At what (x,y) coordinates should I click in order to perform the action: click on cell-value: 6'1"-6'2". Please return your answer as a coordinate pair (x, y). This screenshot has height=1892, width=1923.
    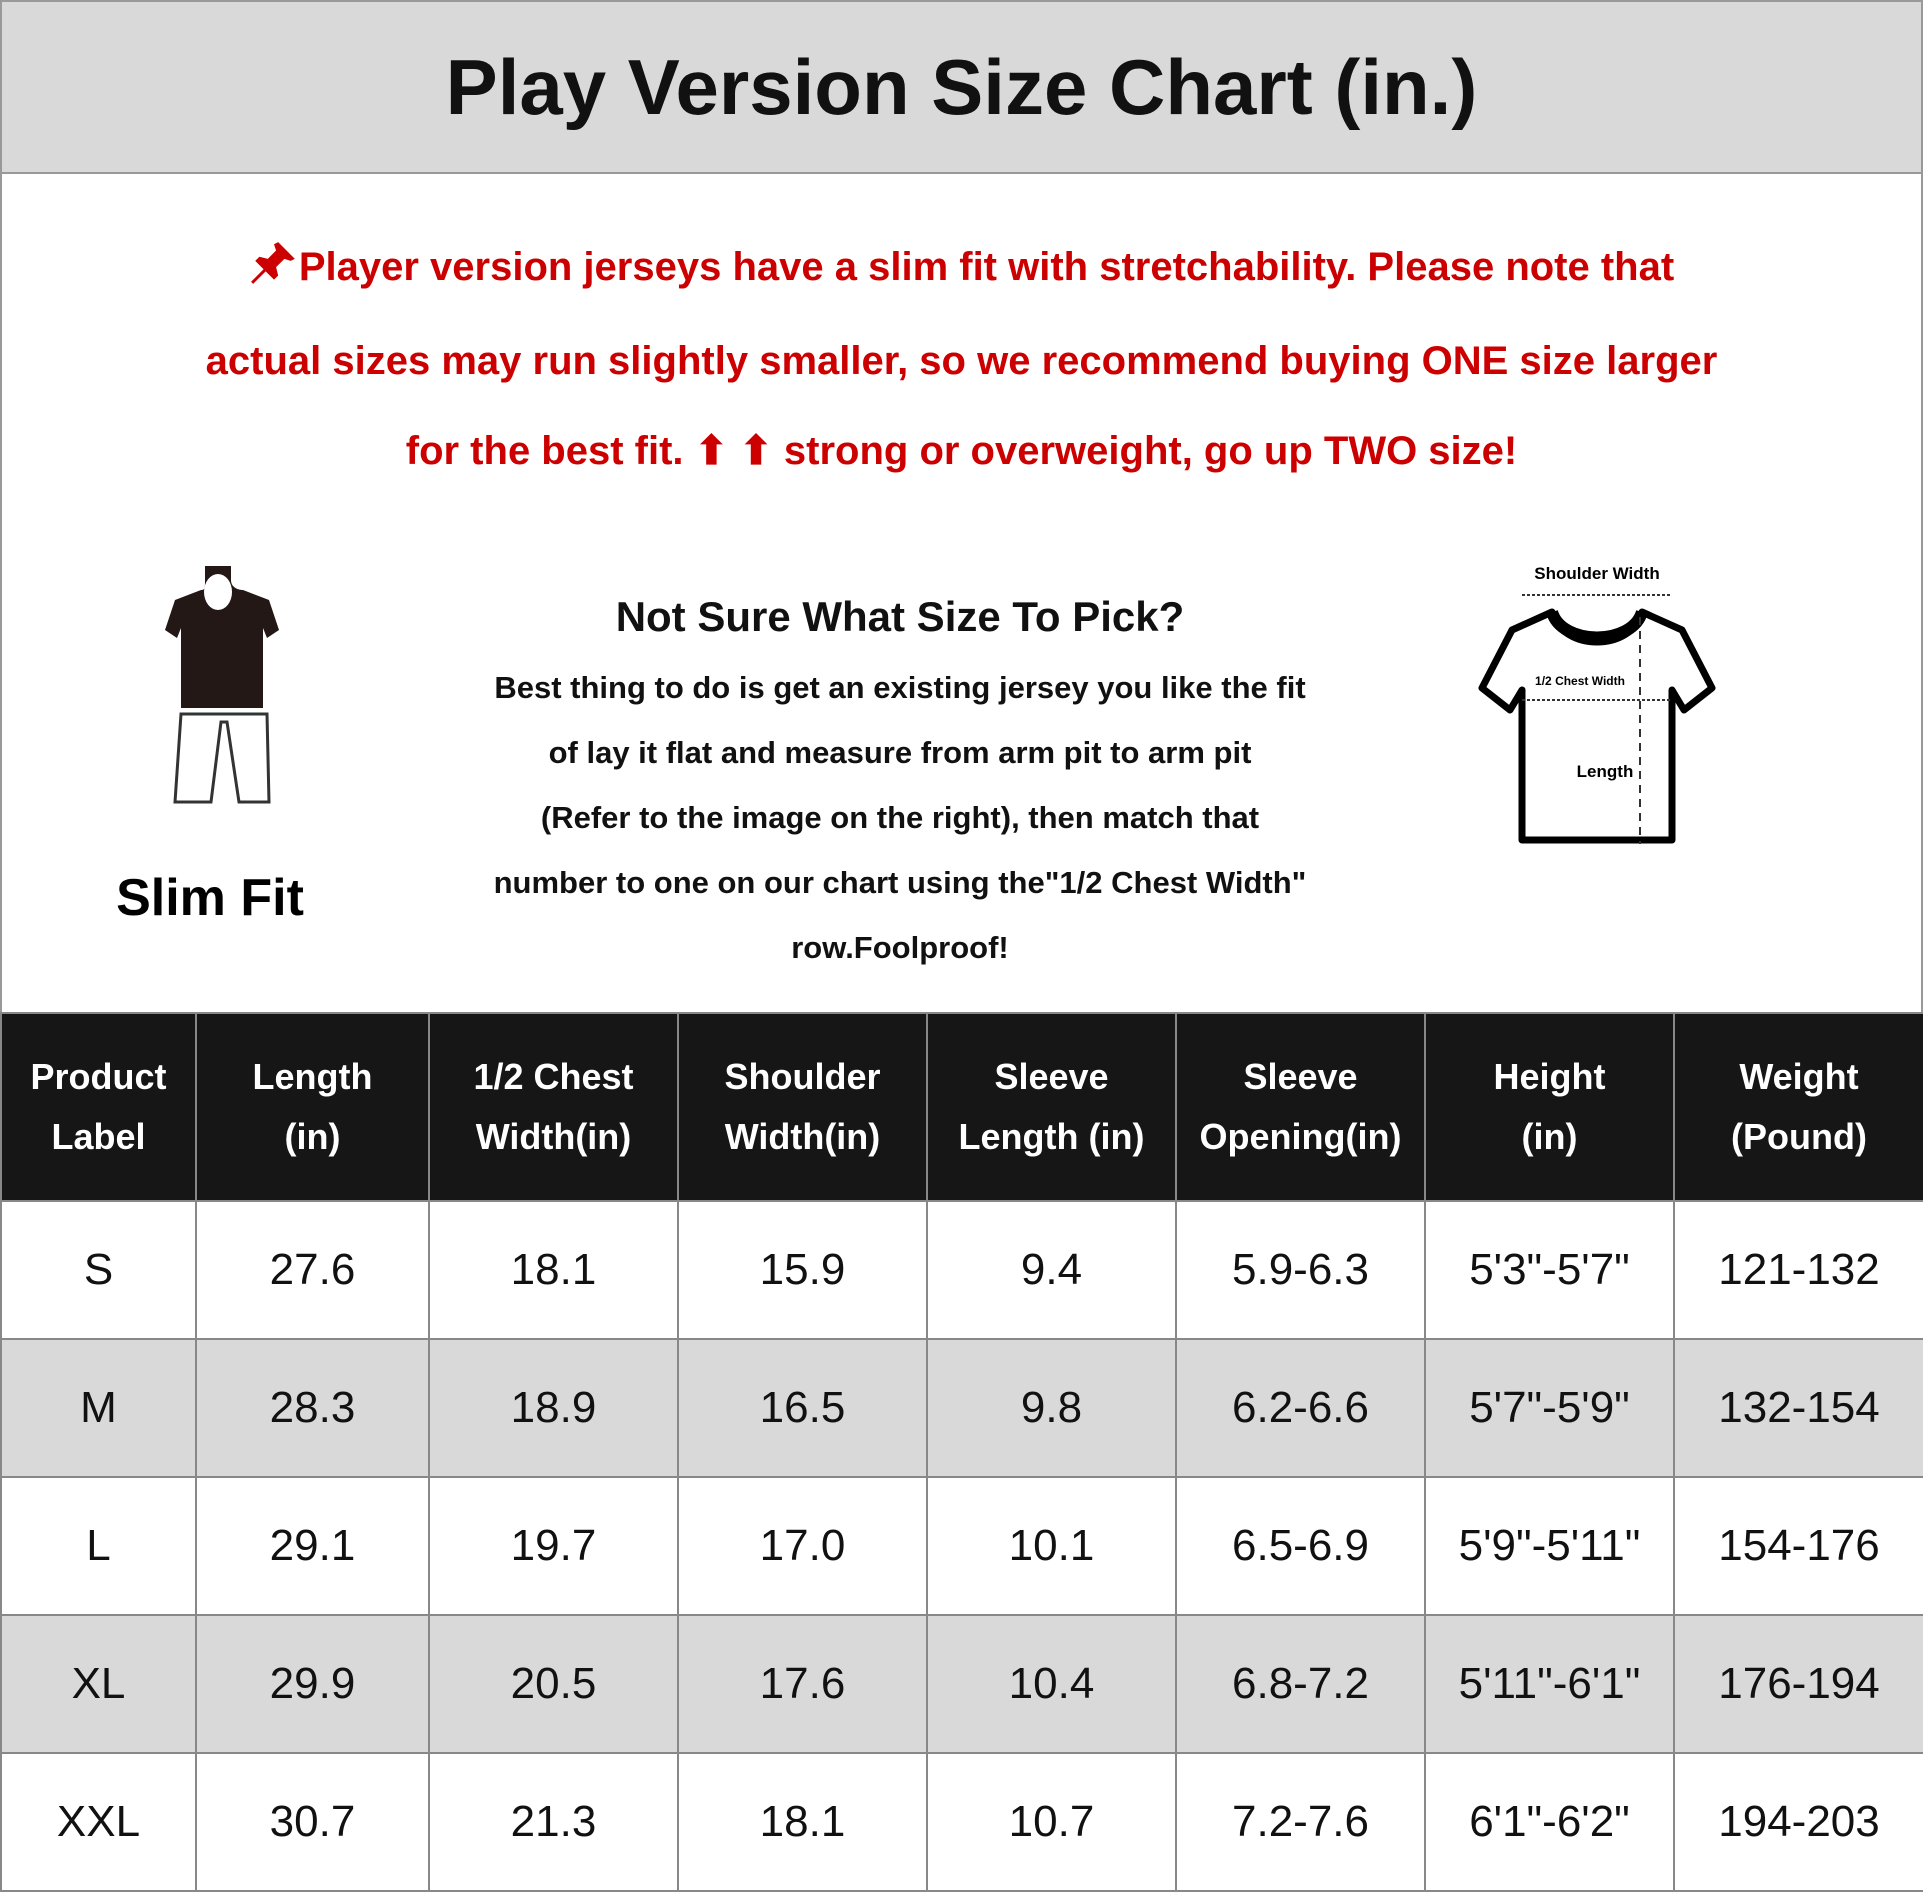
    Looking at the image, I should click on (1549, 1821).